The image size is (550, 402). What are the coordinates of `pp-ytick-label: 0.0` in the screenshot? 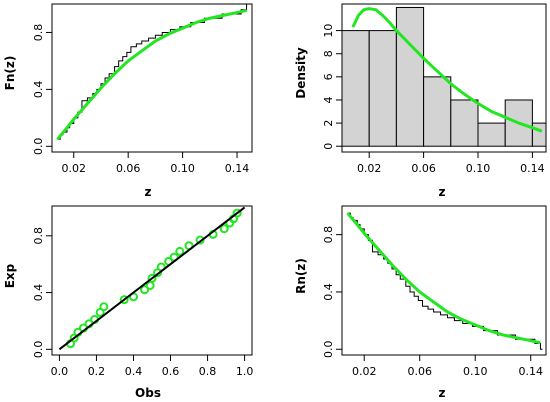 It's located at (38, 350).